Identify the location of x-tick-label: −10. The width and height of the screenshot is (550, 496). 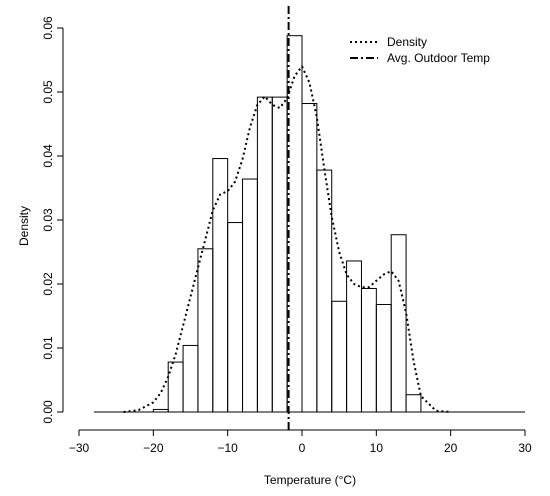
(227, 448).